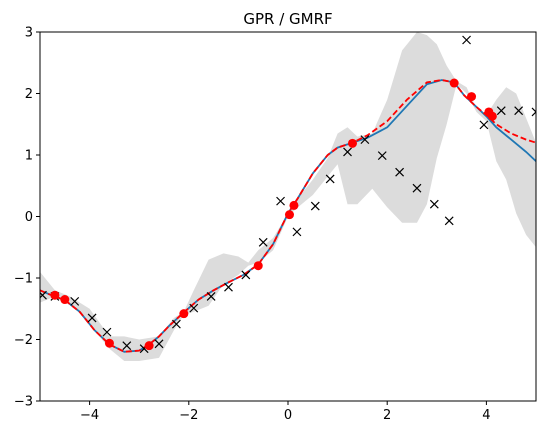 Image resolution: width=546 pixels, height=435 pixels. I want to click on x-tick-label: 2, so click(387, 415).